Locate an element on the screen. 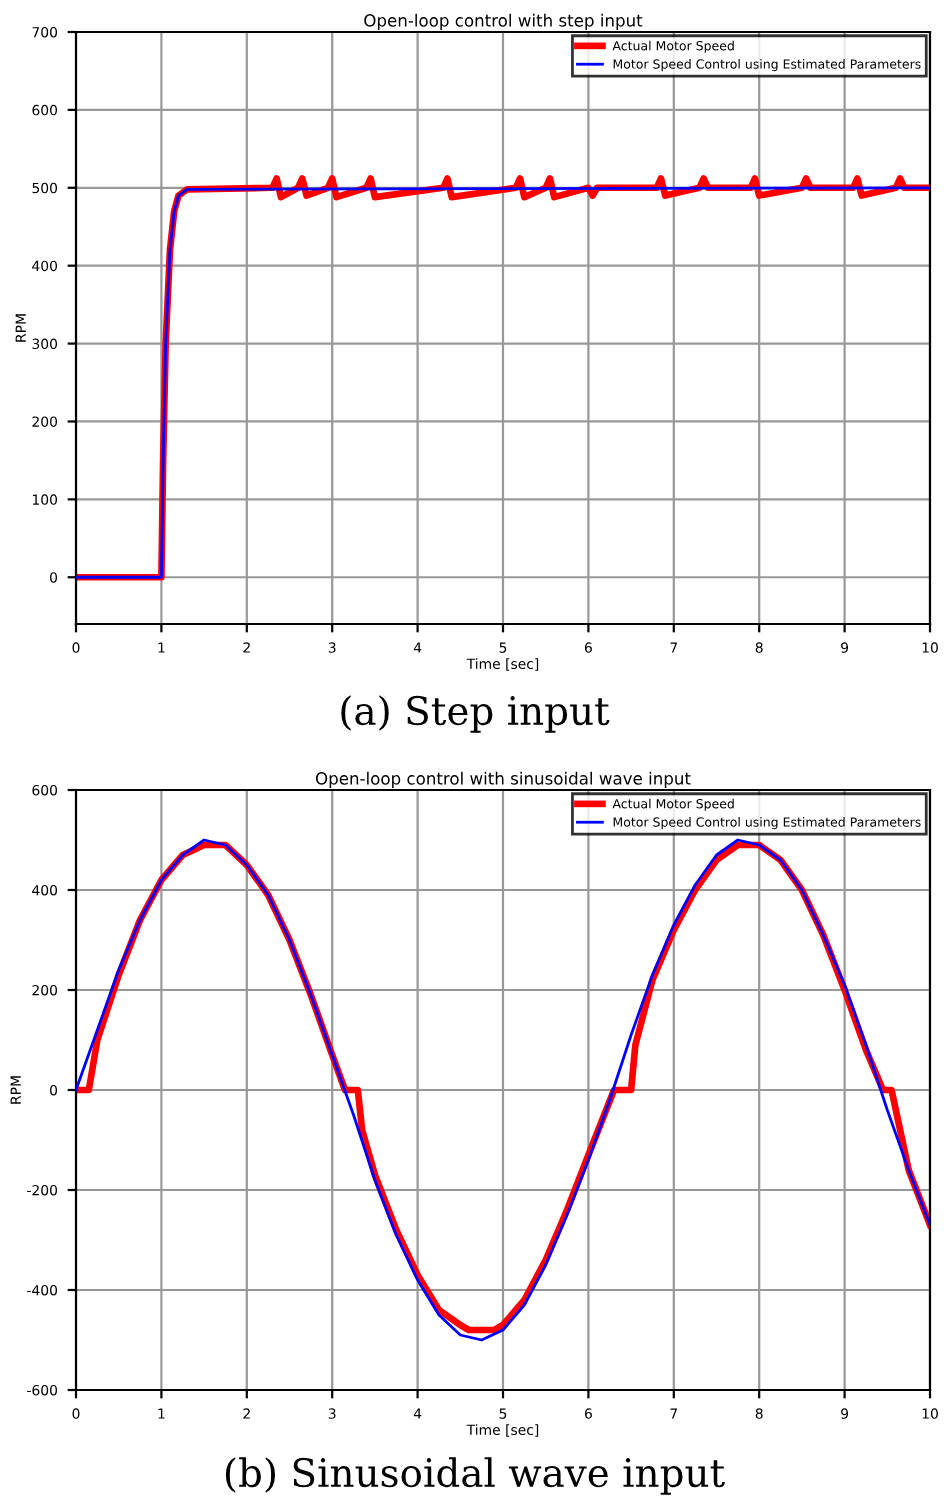 The width and height of the screenshot is (948, 1500). chart-title: Open-loop control with step input is located at coordinates (503, 21).